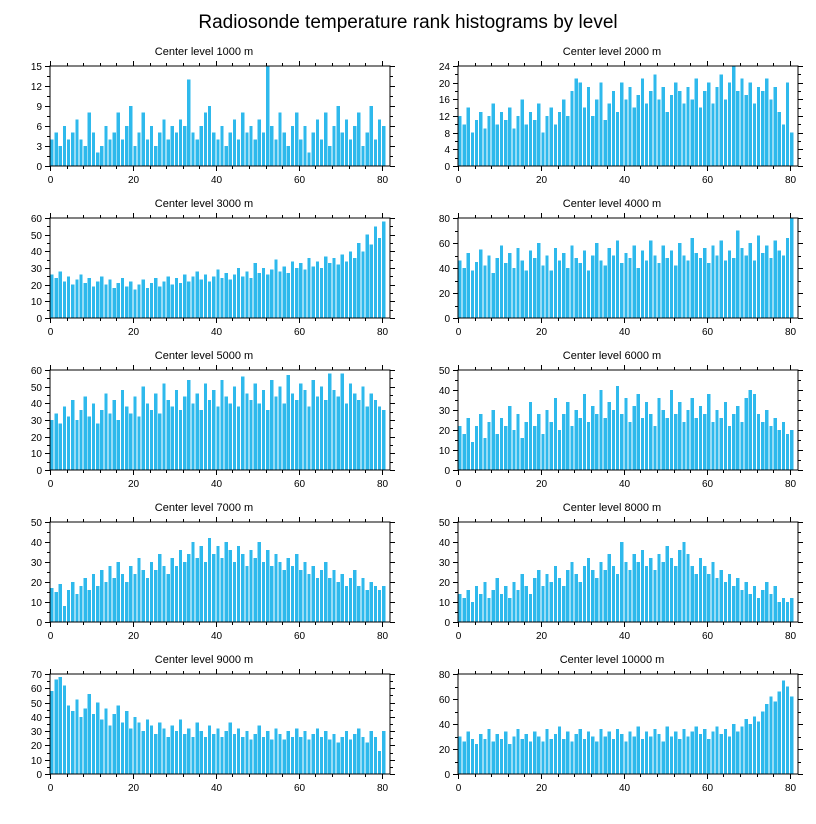  Describe the element at coordinates (213, 427) in the screenshot. I see `histogram-plot-5000m: 0 20 40 60 80 0 10 20 30 40 50 60` at that location.